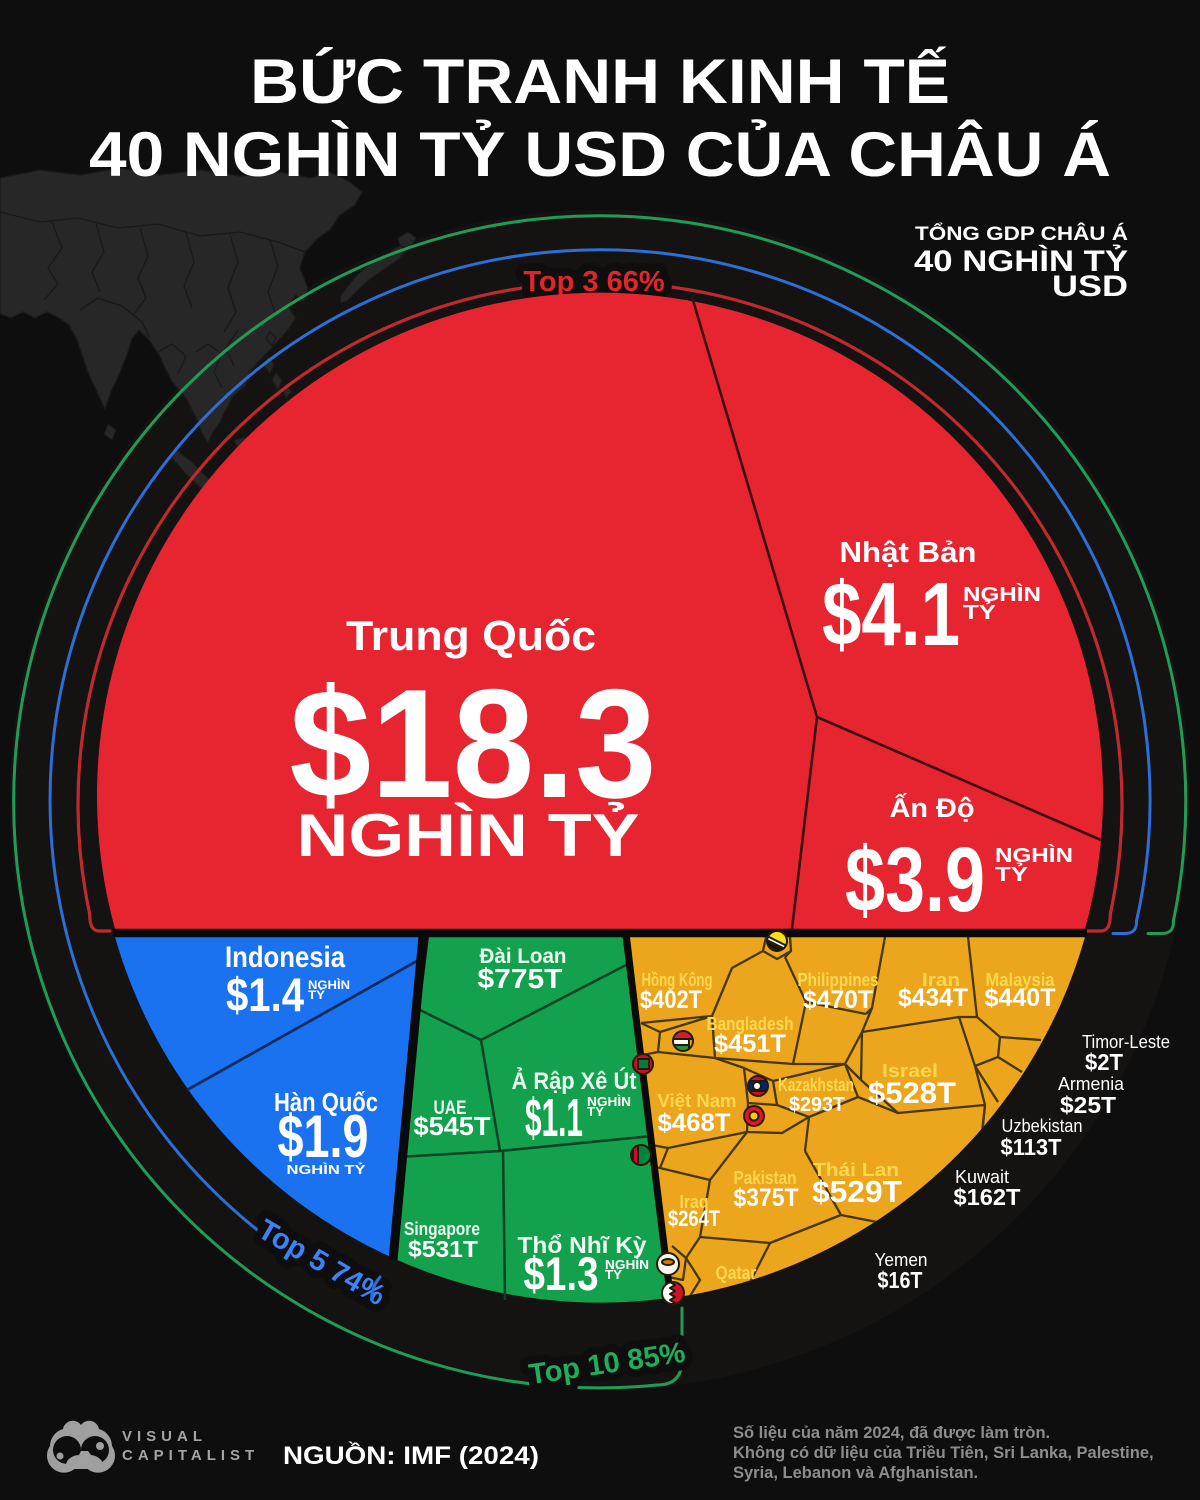 The width and height of the screenshot is (1200, 1500). I want to click on svg-text: USD, so click(1090, 286).